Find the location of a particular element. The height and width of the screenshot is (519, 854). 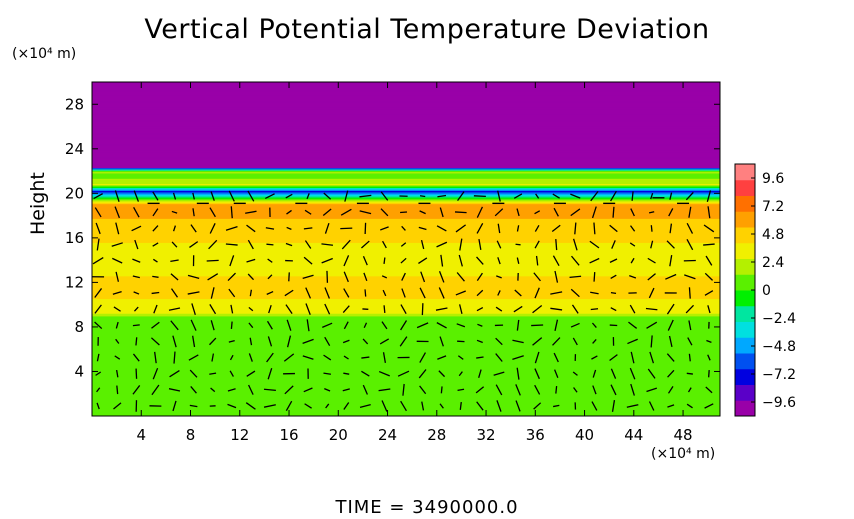

chart-title: Vertical Potential Temperature Deviation is located at coordinates (427, 29).